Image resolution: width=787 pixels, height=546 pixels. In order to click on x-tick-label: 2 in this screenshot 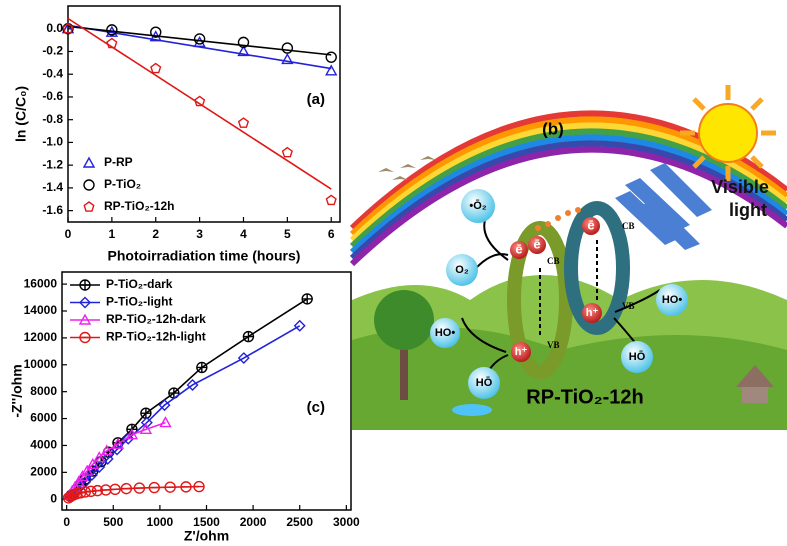, I will do `click(155, 234)`.